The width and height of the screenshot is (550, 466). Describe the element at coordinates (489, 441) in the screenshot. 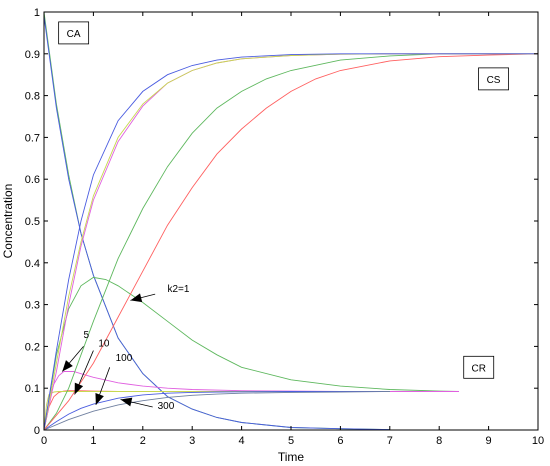

I see `x-tick-label: 9` at that location.